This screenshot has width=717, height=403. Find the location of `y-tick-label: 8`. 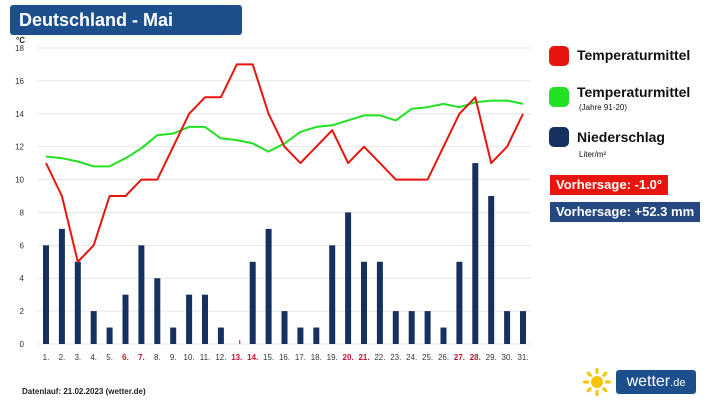

y-tick-label: 8 is located at coordinates (22, 212).